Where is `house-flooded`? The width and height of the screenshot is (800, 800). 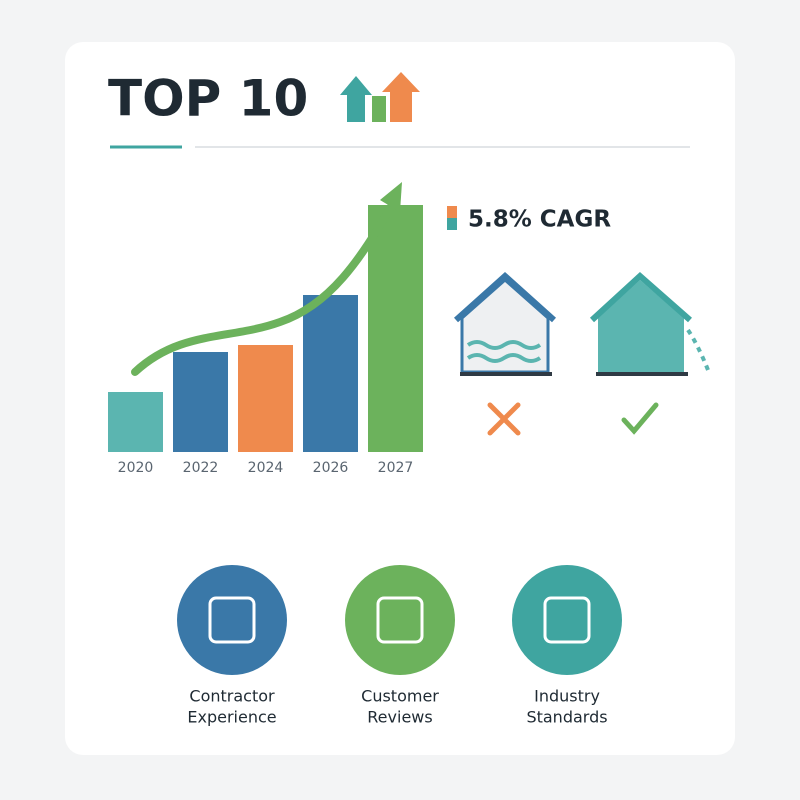 house-flooded is located at coordinates (505, 323).